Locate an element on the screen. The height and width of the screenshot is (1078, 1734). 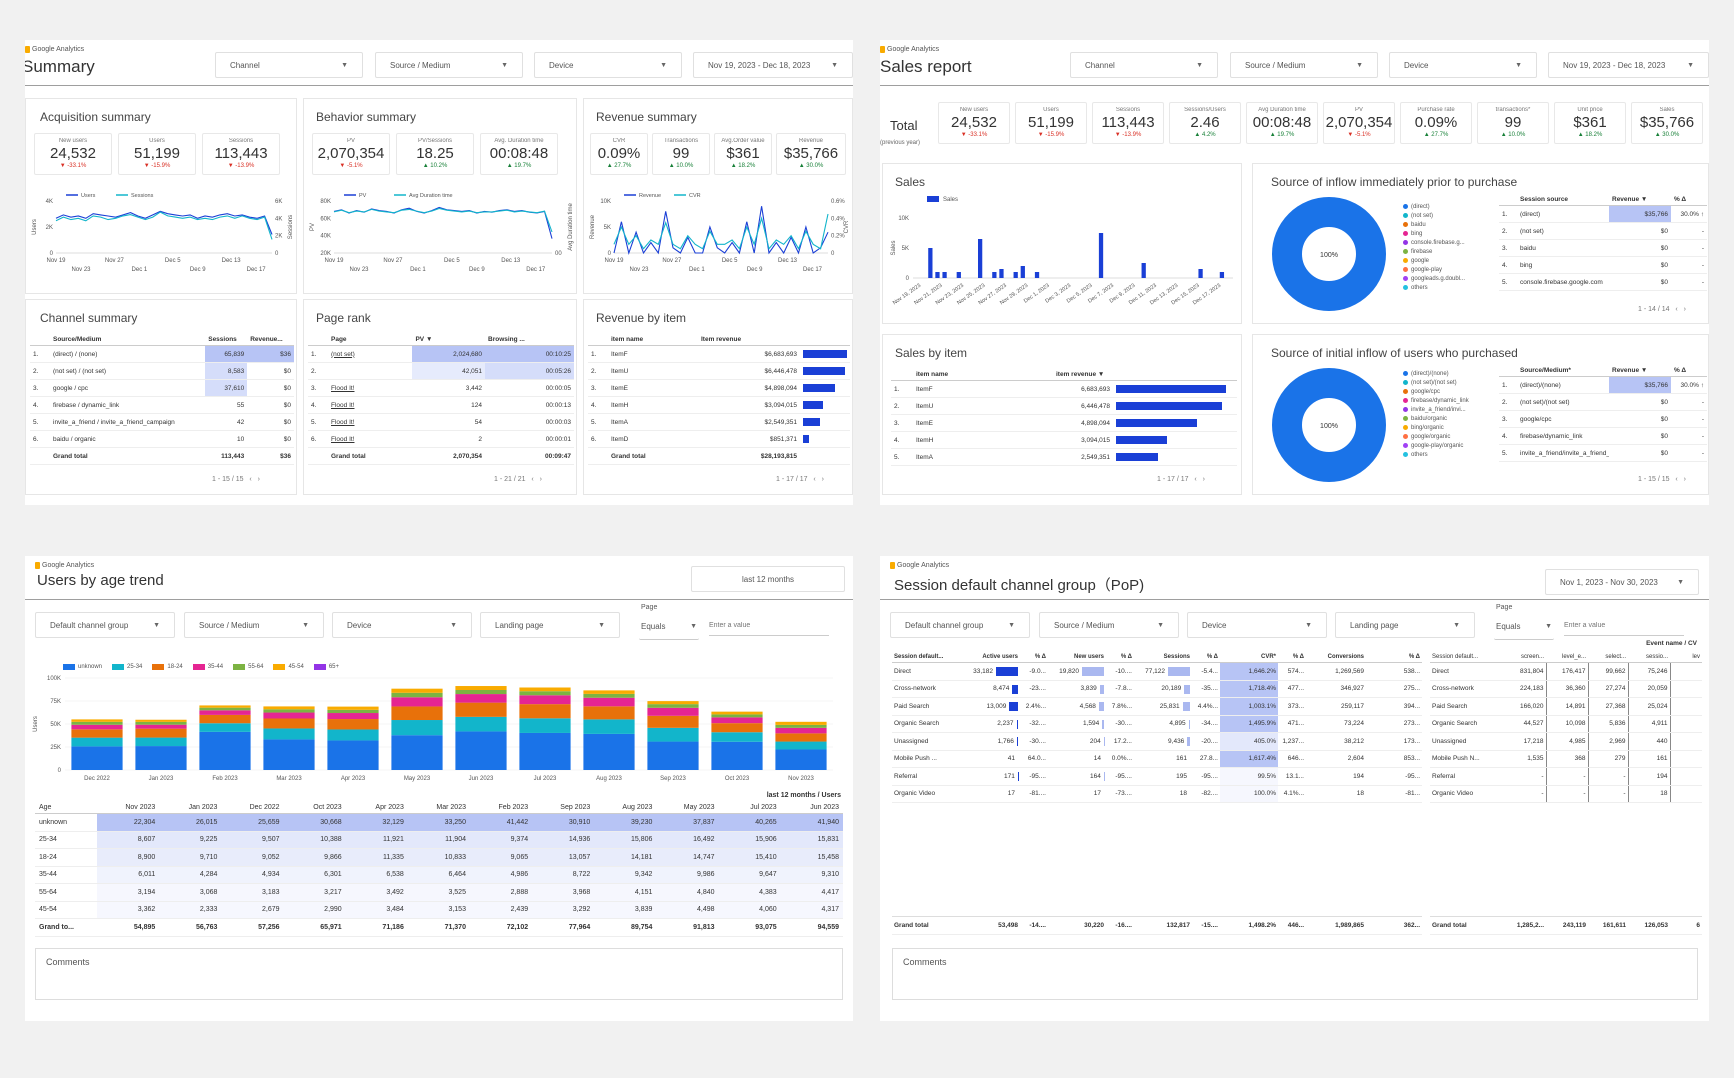
table-row: Organic Search 44,527 10,098 5,836 4,911 is located at coordinates (1566, 724).